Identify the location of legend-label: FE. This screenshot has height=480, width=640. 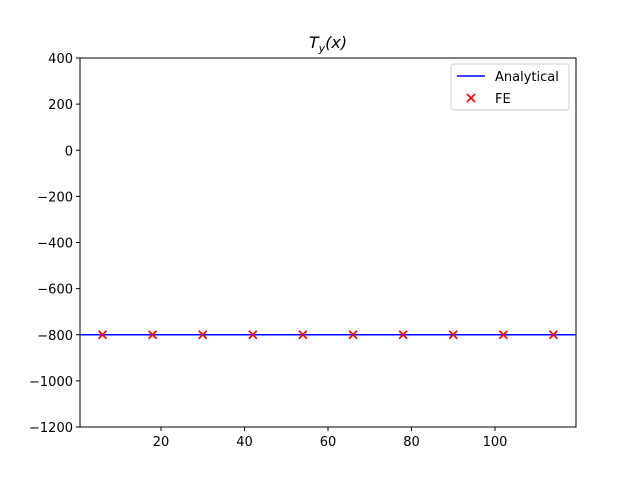
(503, 99).